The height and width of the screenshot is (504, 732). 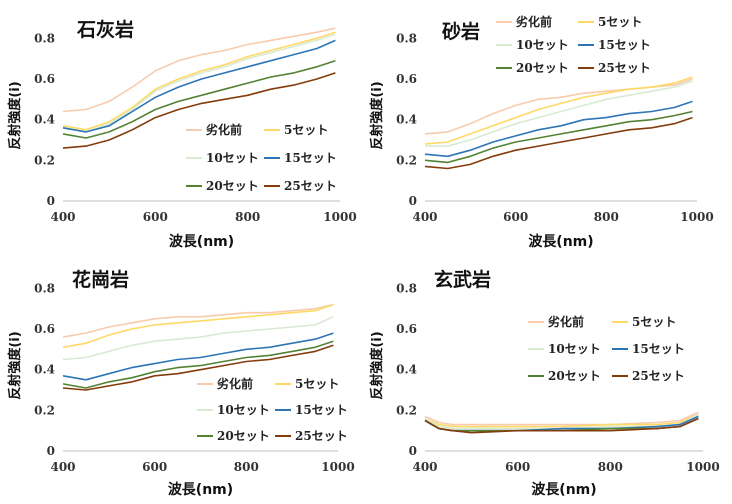 What do you see at coordinates (462, 279) in the screenshot?
I see `chart-title: 玄武岩` at bounding box center [462, 279].